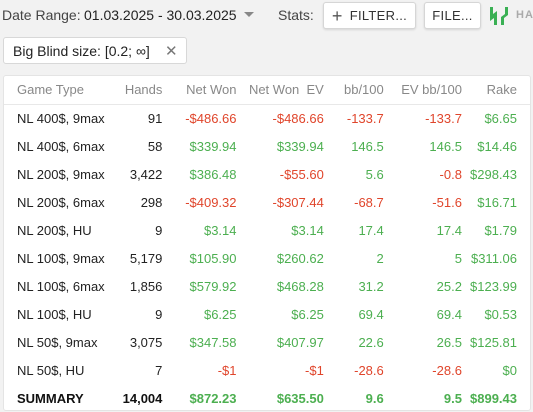  I want to click on cell-bb100: -68.7, so click(369, 202).